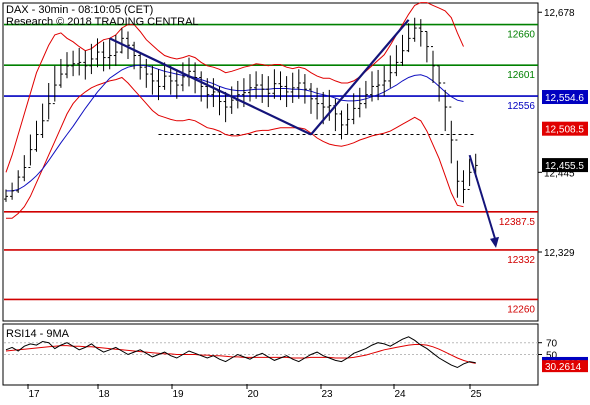  I want to click on price-label-text: 12,455.5, so click(564, 166).